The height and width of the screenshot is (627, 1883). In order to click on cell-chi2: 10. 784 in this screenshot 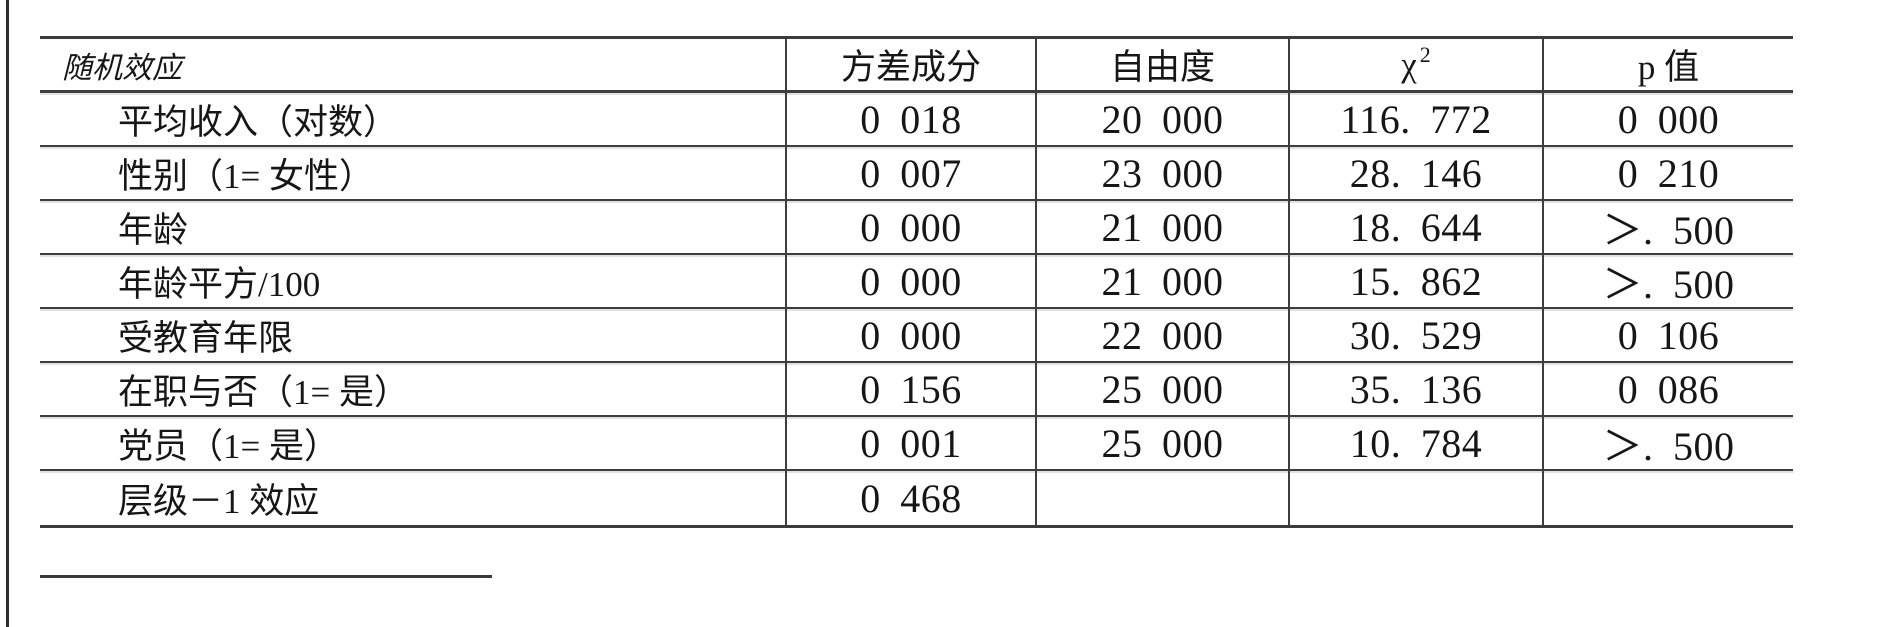, I will do `click(1415, 444)`.